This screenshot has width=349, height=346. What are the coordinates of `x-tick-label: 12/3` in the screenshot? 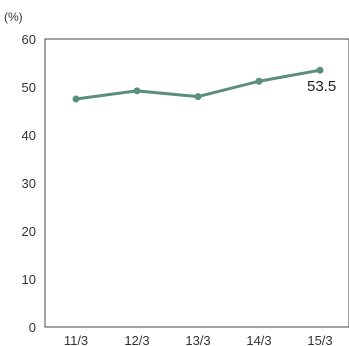 It's located at (136, 339).